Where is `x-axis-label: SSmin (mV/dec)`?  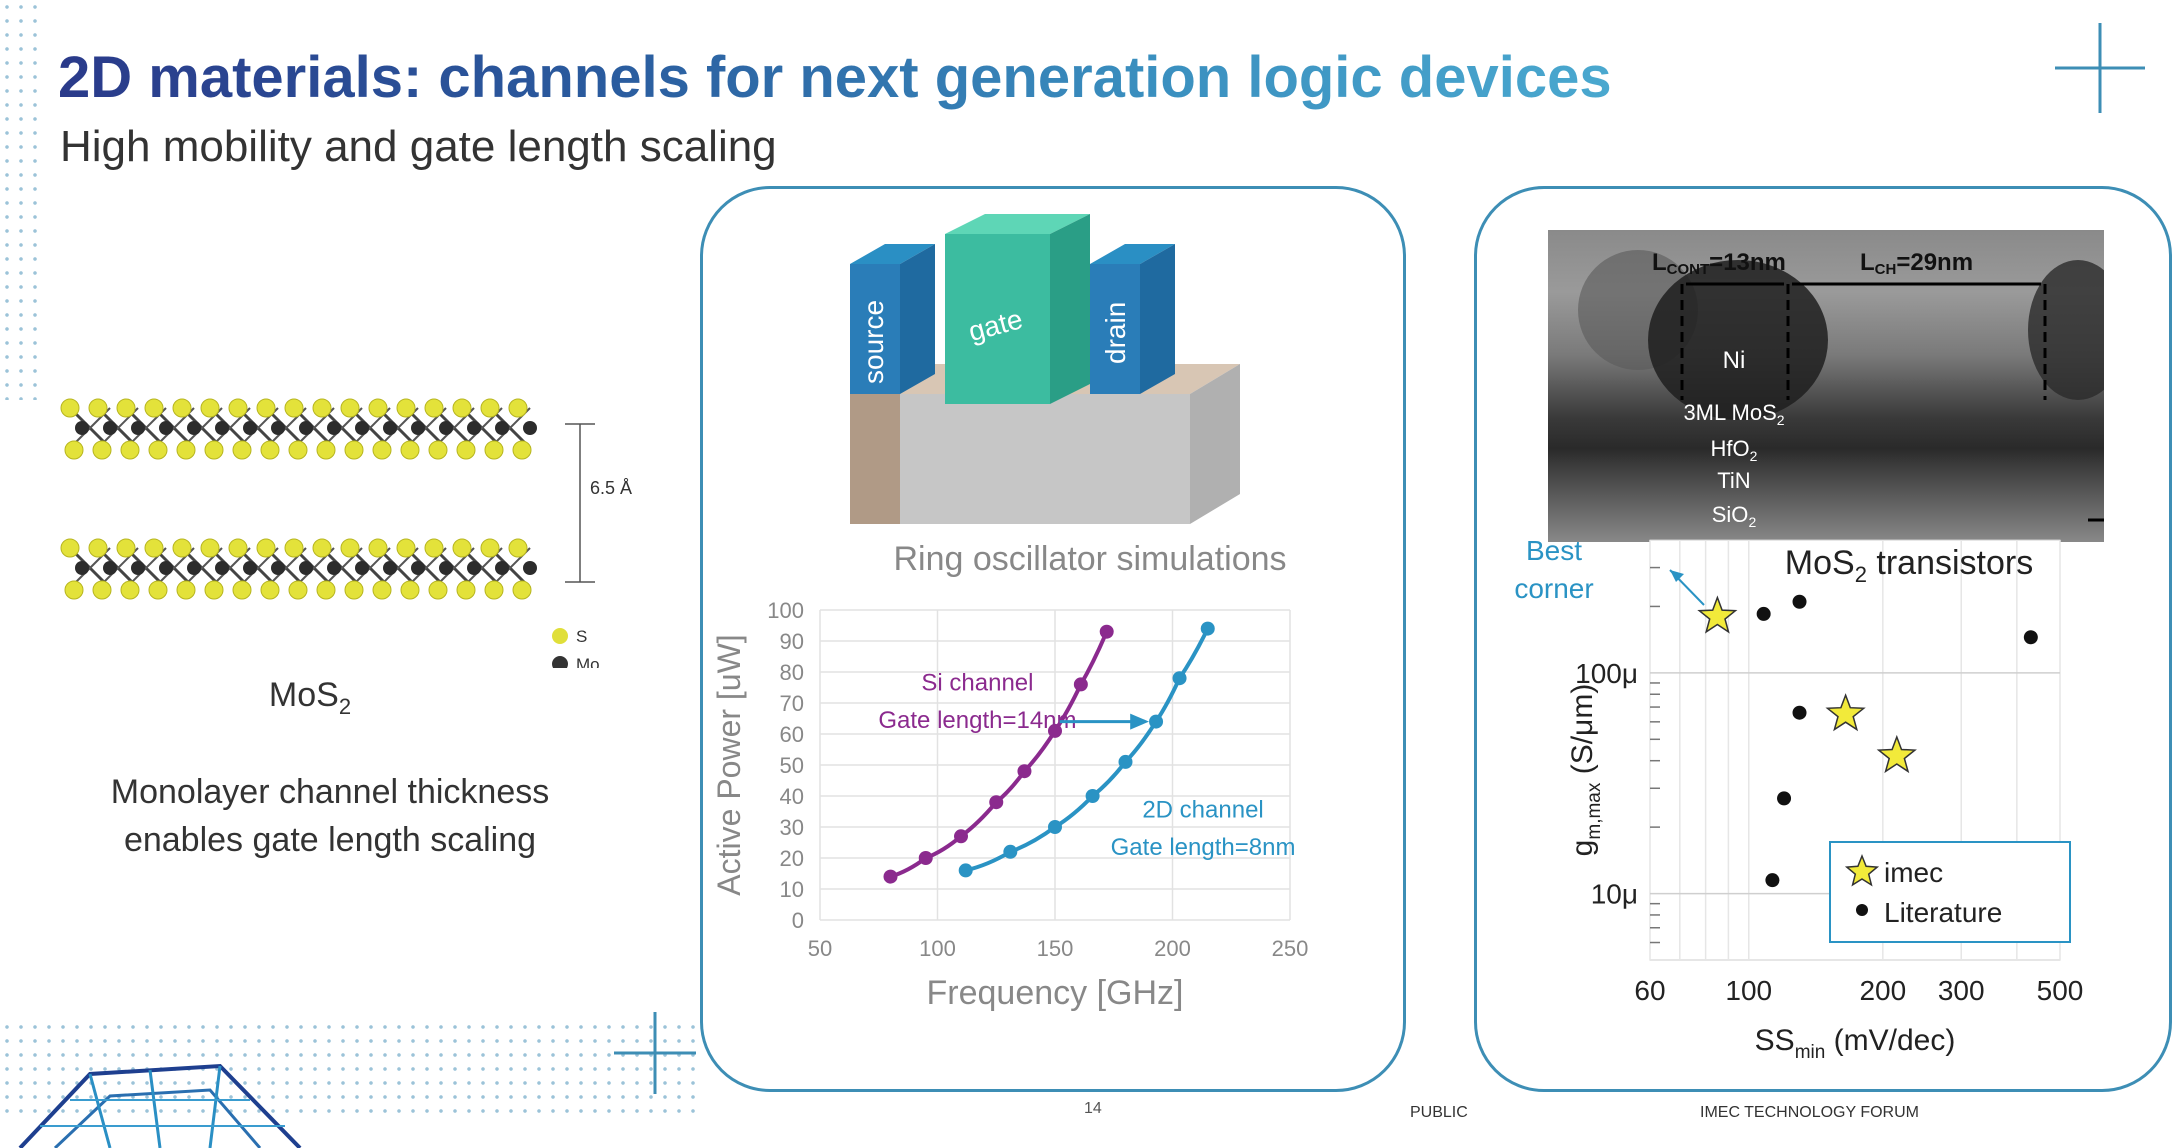 x-axis-label: SSmin (mV/dec) is located at coordinates (1855, 1042).